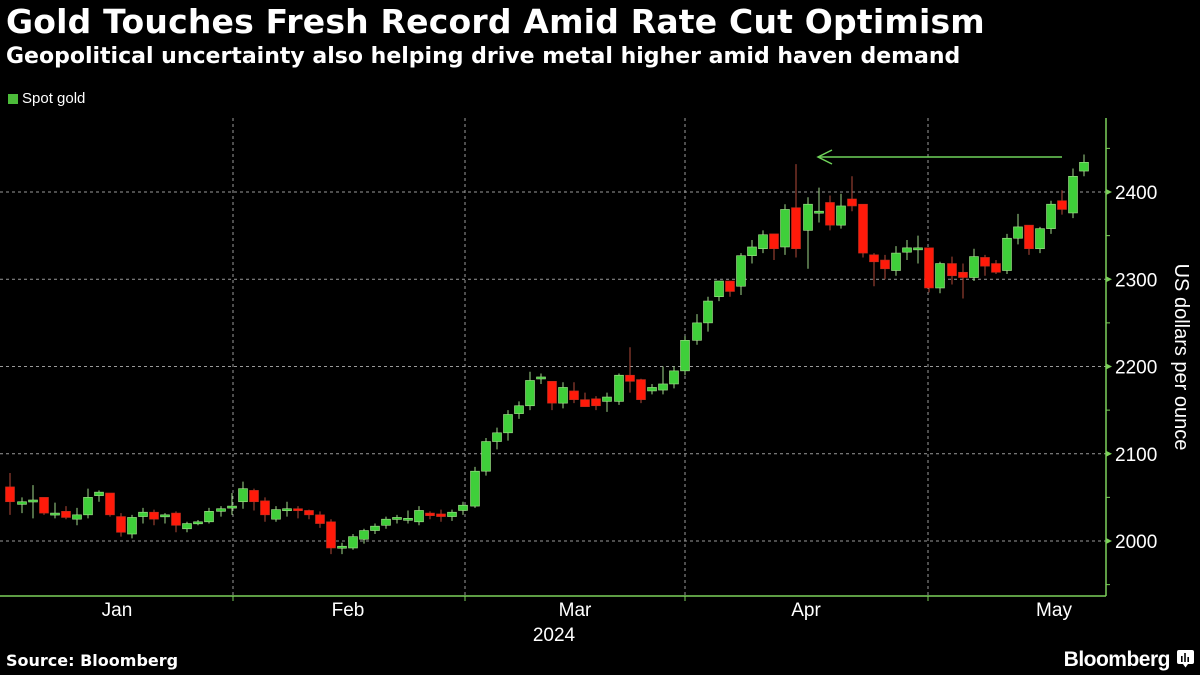 The image size is (1200, 675). What do you see at coordinates (575, 610) in the screenshot?
I see `x-tick-label: Mar` at bounding box center [575, 610].